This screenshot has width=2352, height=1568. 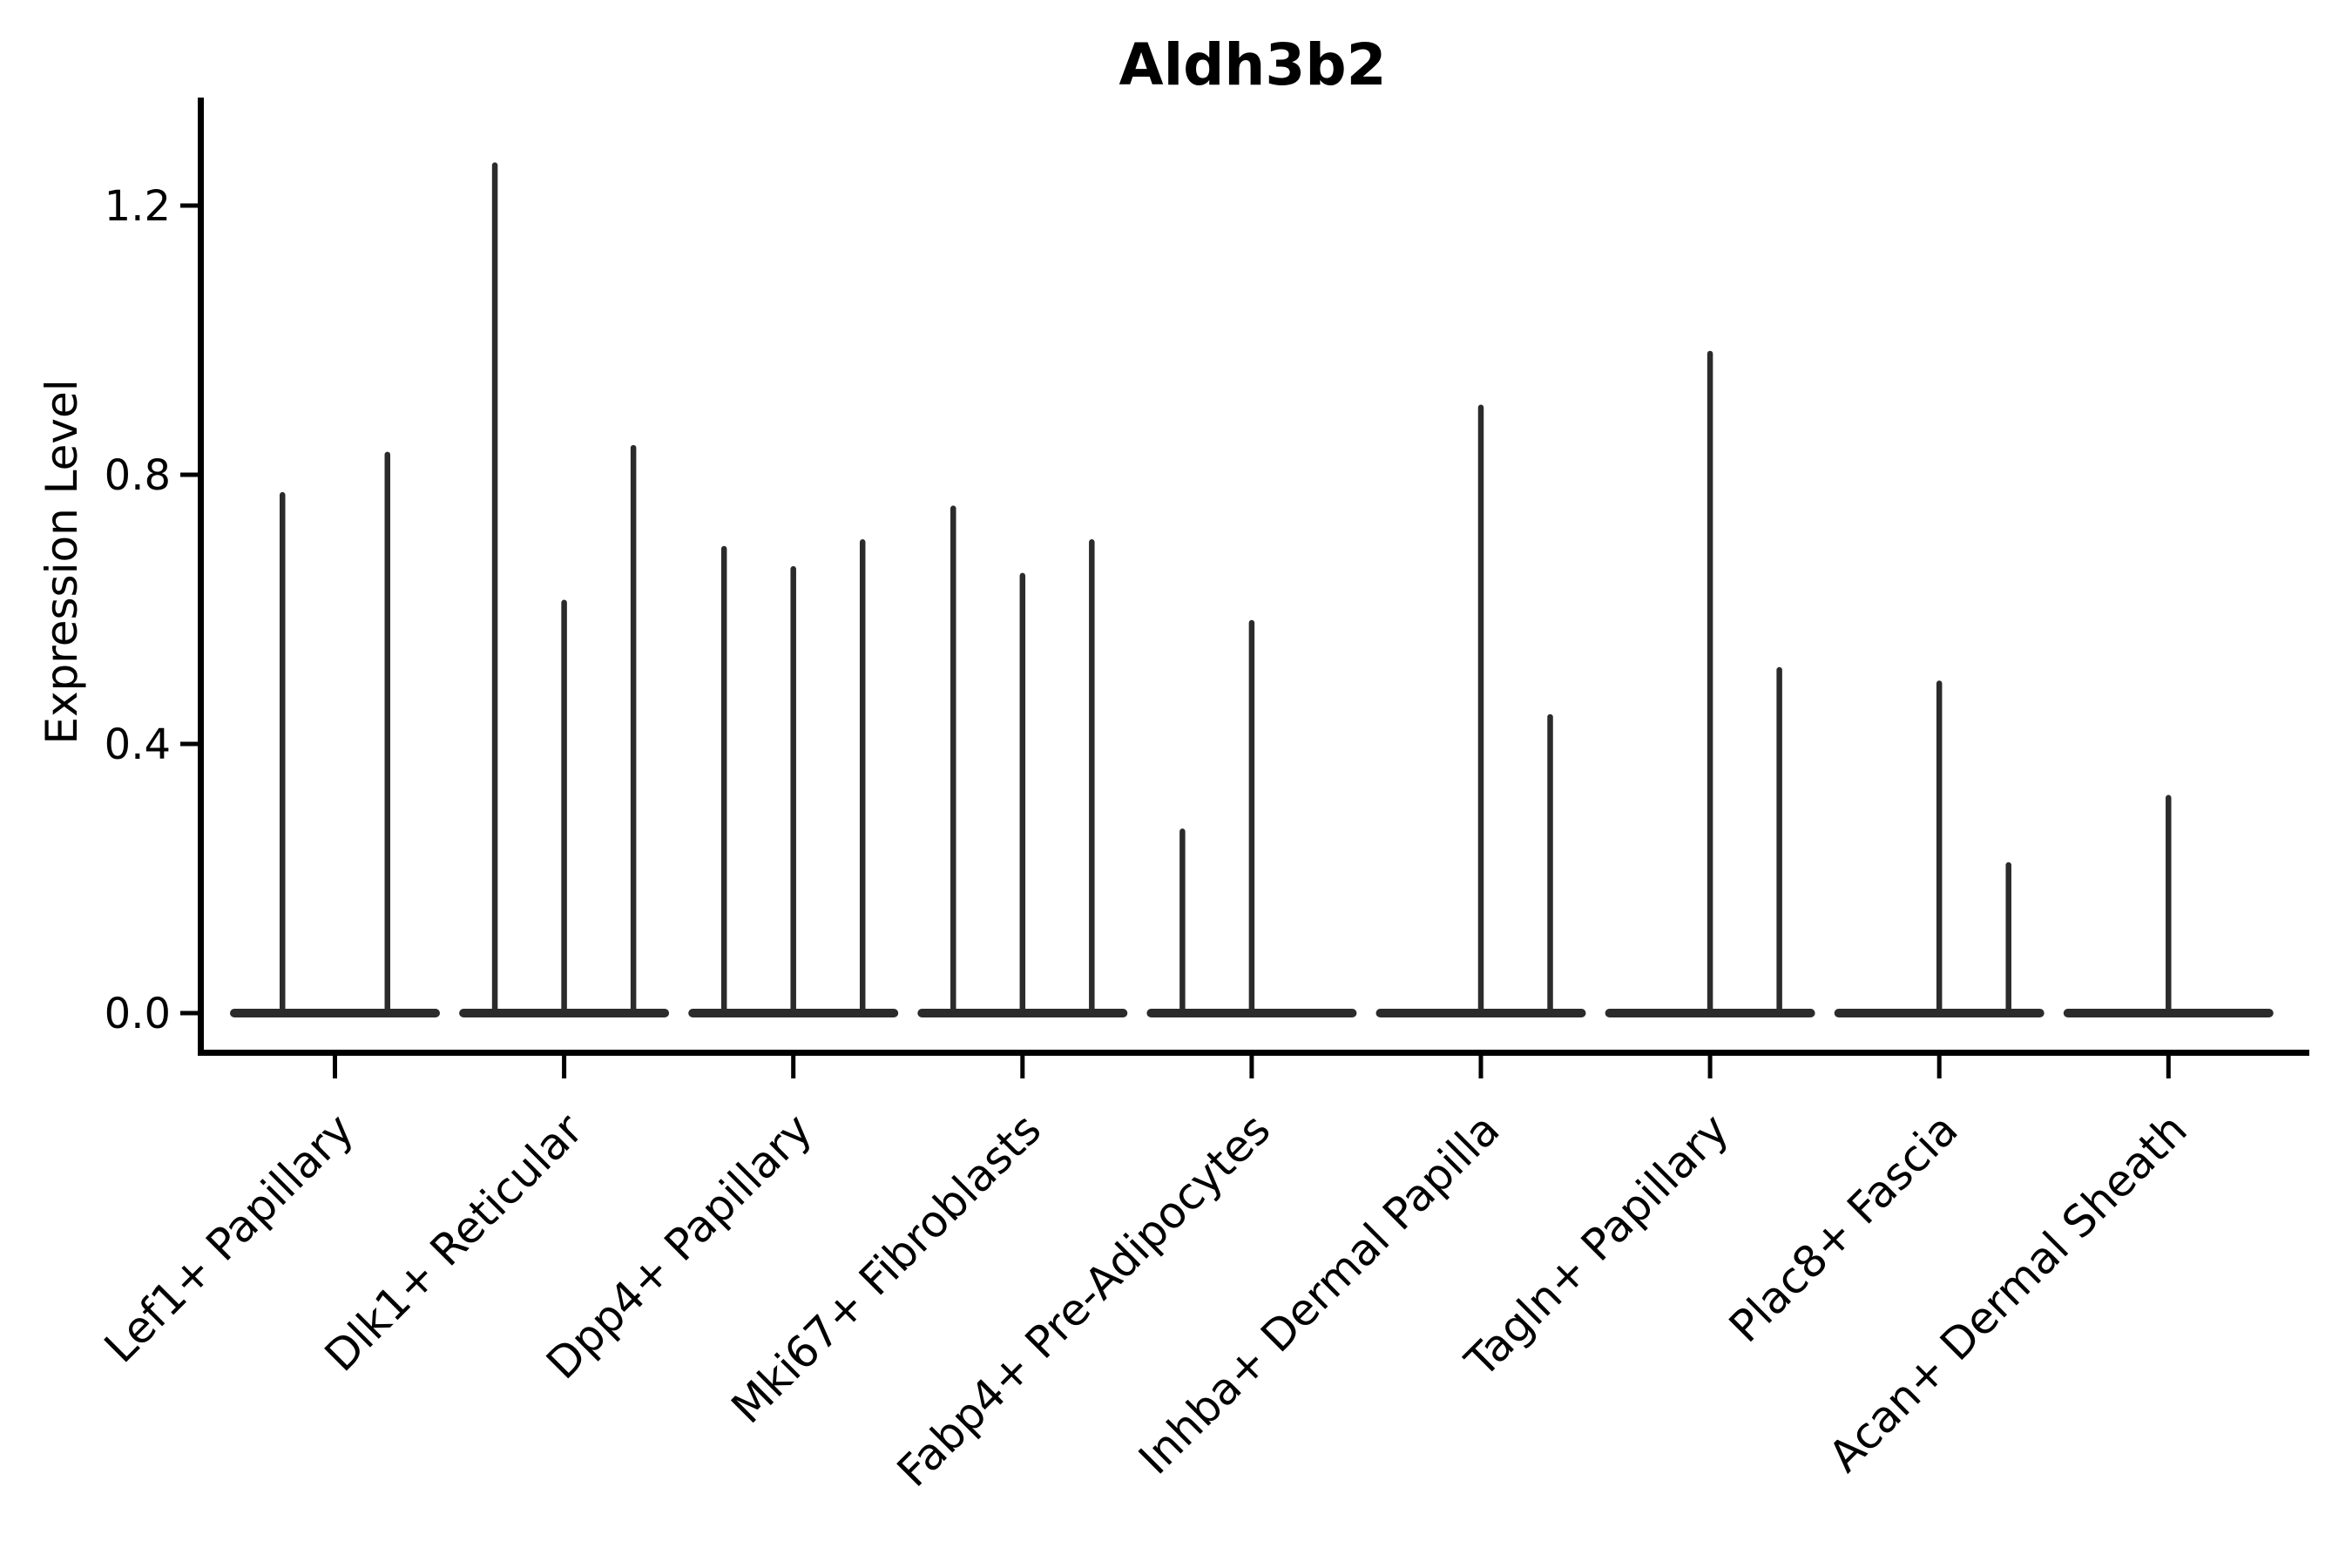 I want to click on x-tick-label: Plac8+ Fascia, so click(x=1844, y=1228).